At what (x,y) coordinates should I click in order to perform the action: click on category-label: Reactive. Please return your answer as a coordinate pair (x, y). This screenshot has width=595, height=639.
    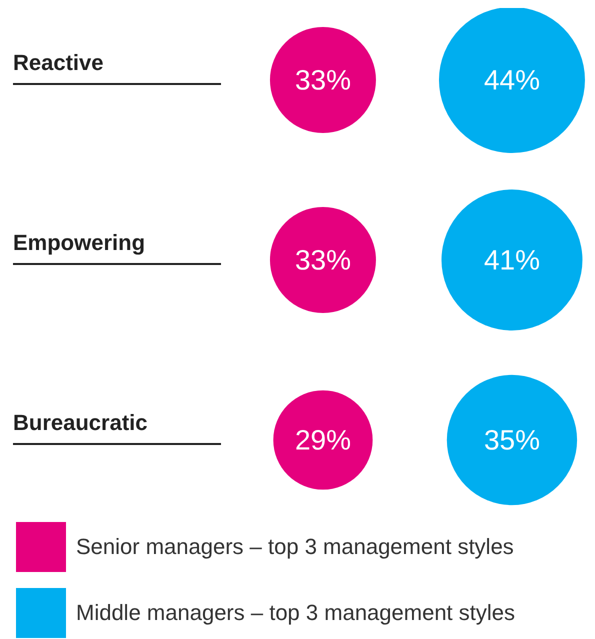
    Looking at the image, I should click on (58, 62).